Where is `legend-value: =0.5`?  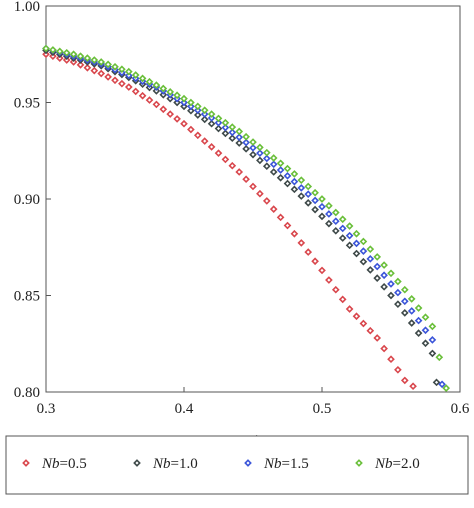 legend-value: =0.5 is located at coordinates (73, 464).